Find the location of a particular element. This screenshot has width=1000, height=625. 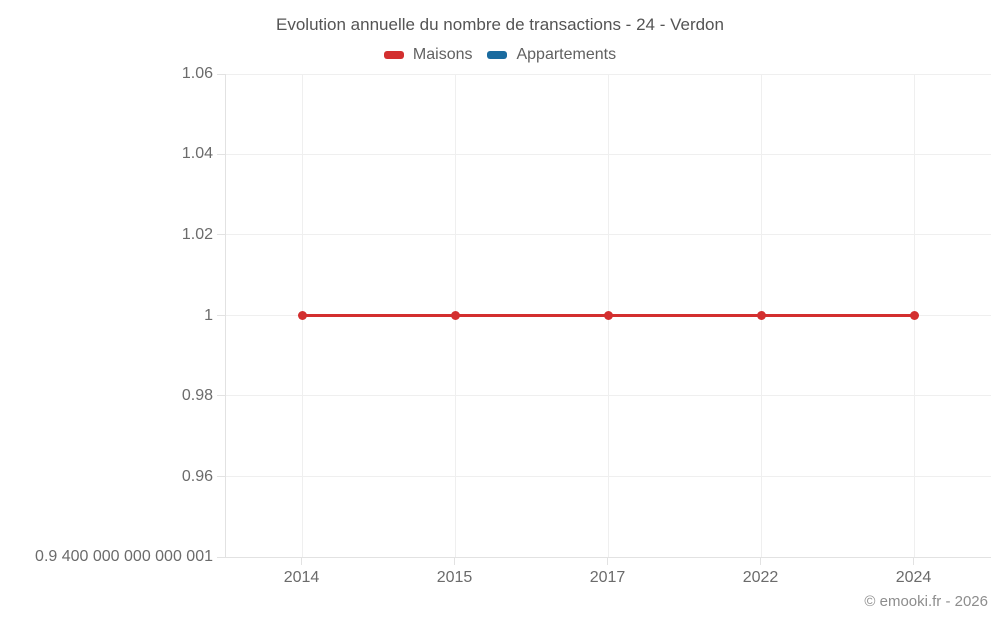

x-tick-label: 2022 is located at coordinates (760, 577).